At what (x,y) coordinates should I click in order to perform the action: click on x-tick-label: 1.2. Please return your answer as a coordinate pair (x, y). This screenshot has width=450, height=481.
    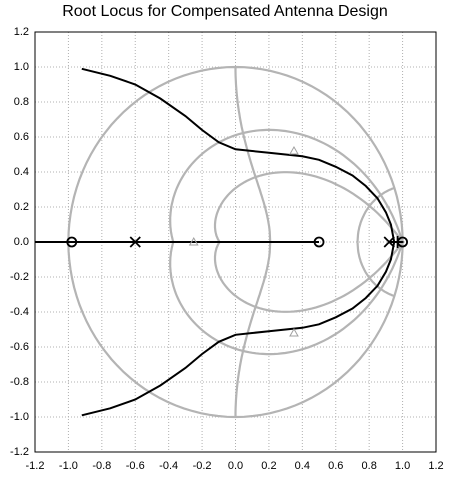
    Looking at the image, I should click on (435, 466).